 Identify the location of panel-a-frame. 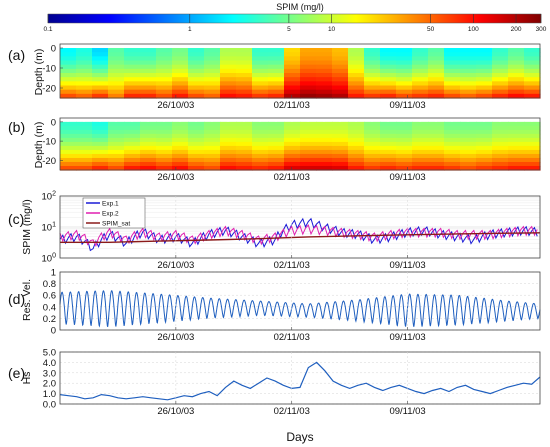
(300, 71).